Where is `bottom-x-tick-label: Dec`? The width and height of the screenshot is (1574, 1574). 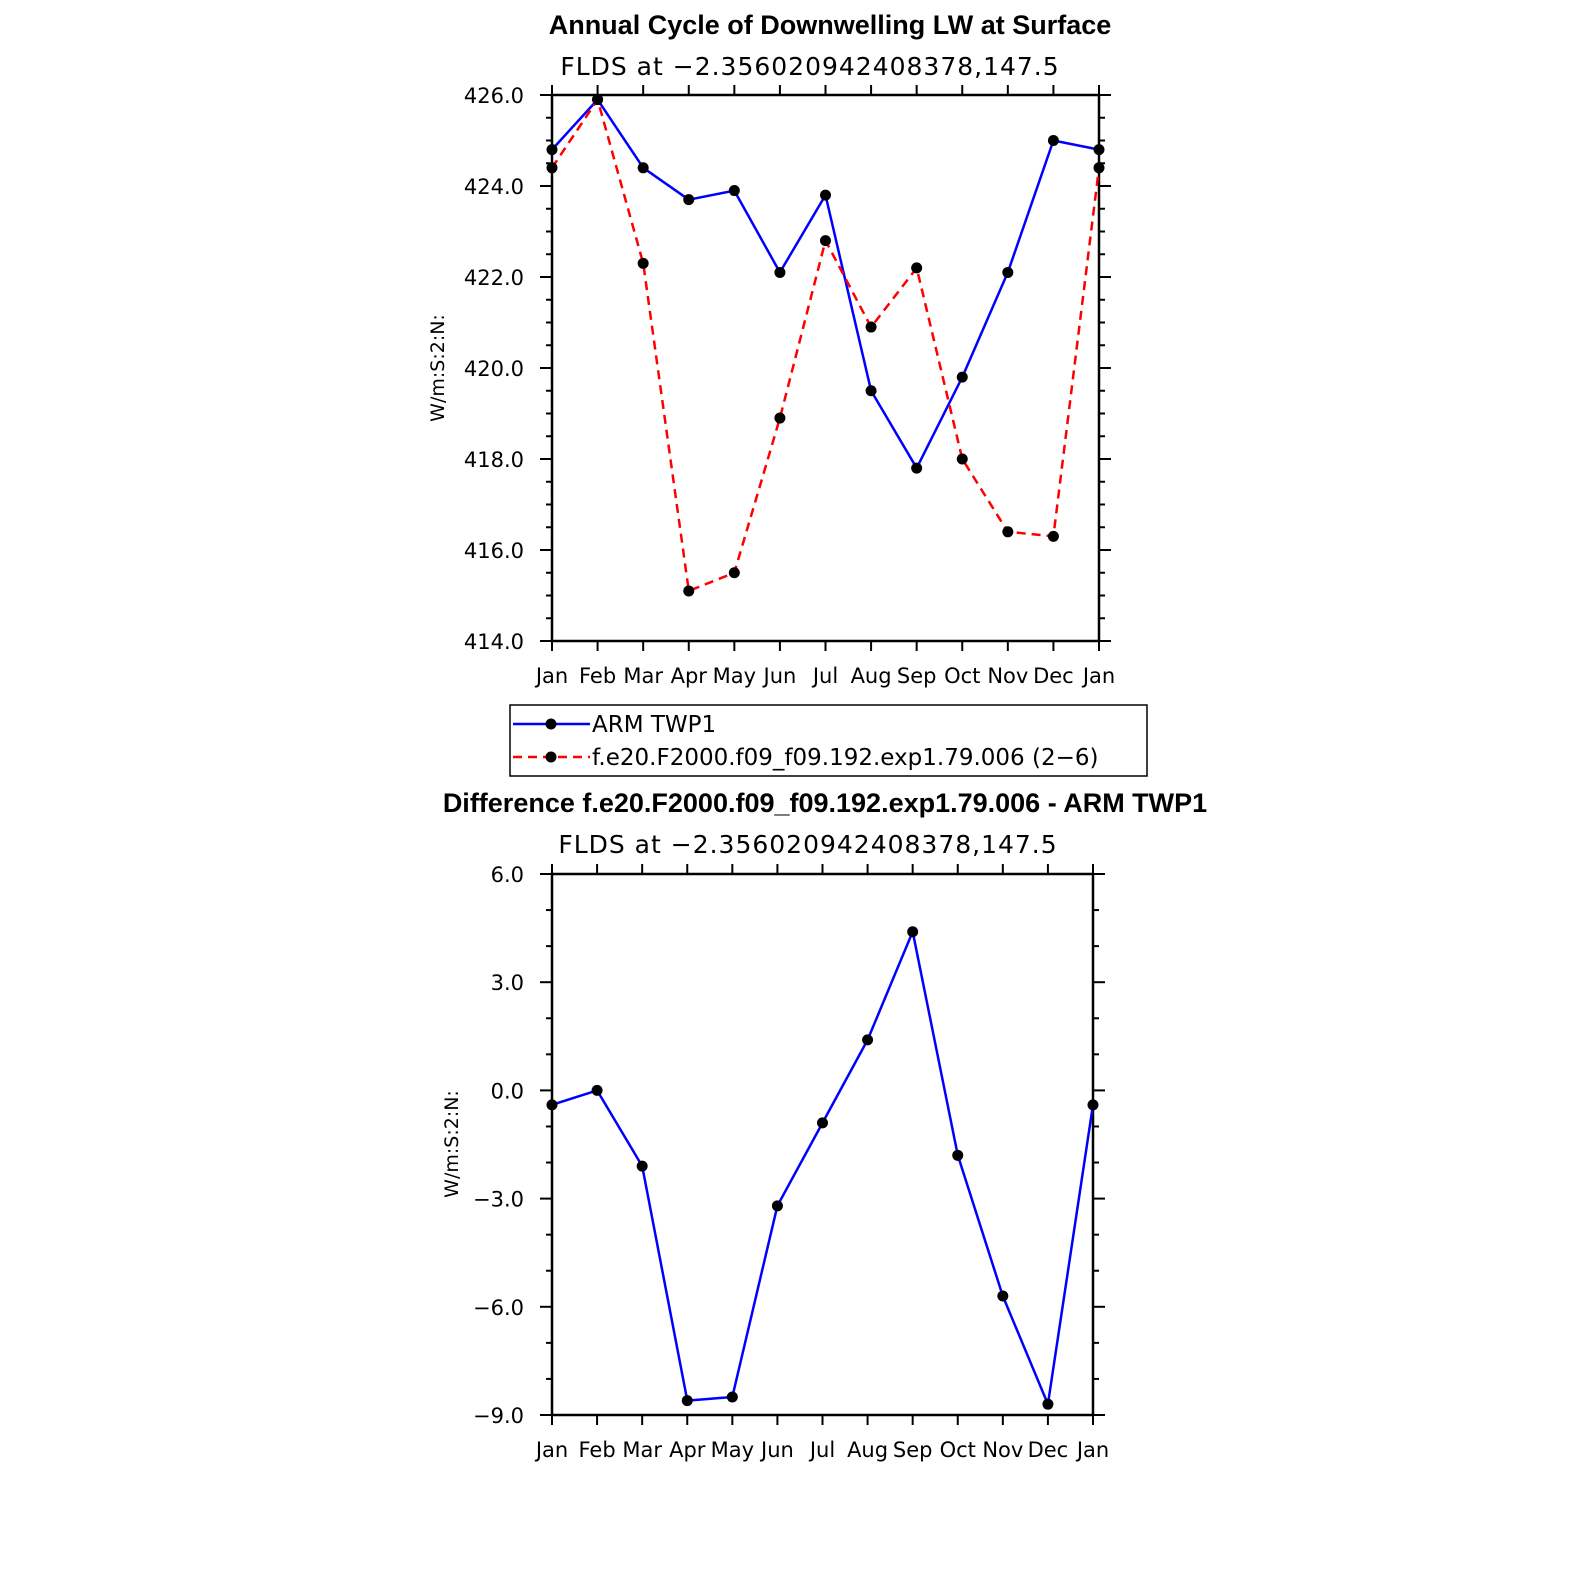
bottom-x-tick-label: Dec is located at coordinates (1048, 1450).